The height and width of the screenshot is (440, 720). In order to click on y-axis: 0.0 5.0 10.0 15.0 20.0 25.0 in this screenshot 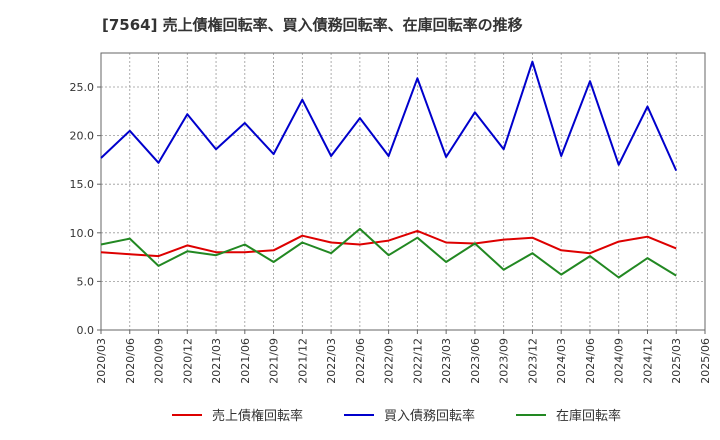, I will do `click(85, 209)`.